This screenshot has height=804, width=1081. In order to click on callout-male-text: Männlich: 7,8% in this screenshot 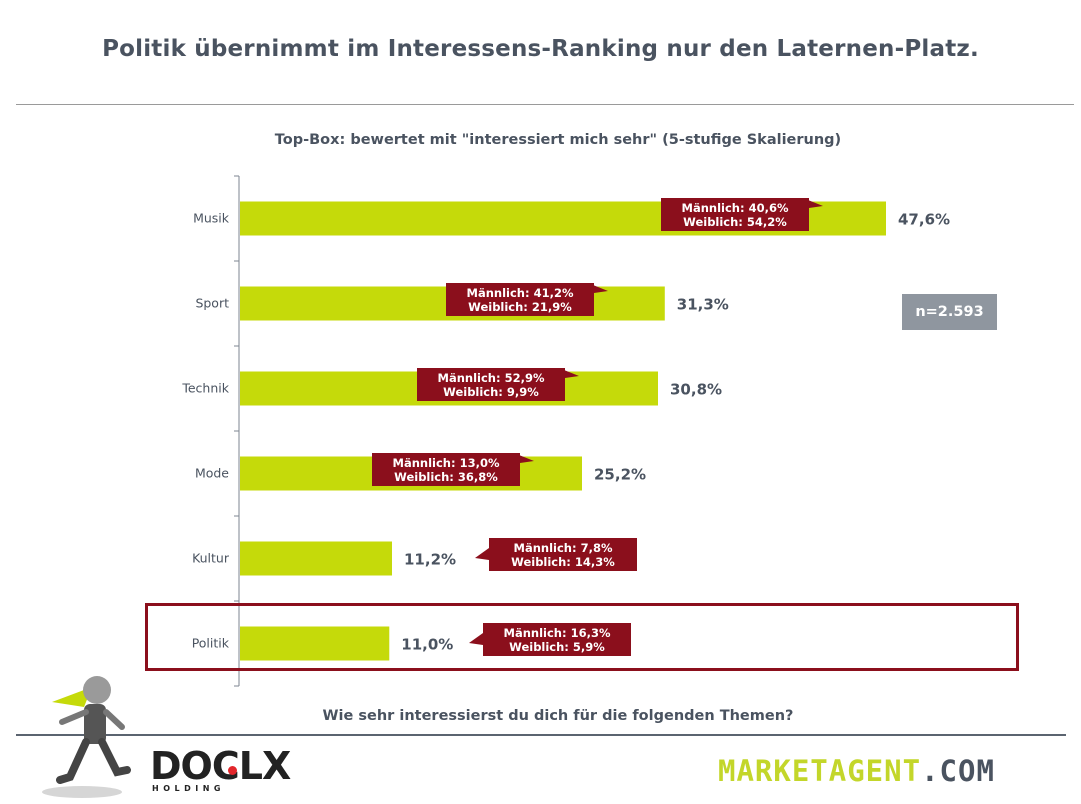, I will do `click(563, 548)`.